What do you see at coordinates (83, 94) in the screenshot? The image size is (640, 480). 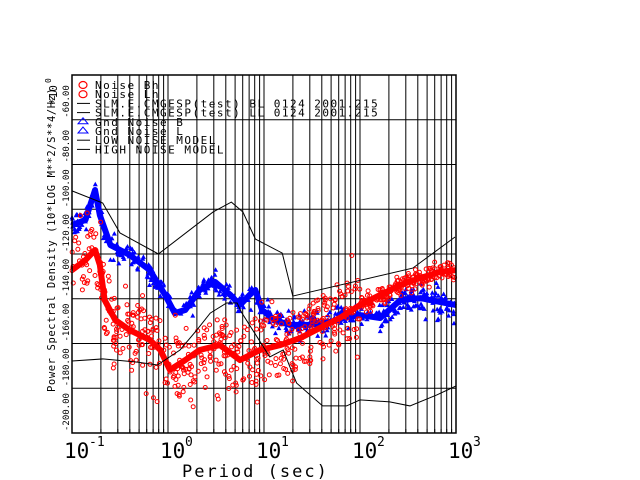 I see `circle-marker-icon` at bounding box center [83, 94].